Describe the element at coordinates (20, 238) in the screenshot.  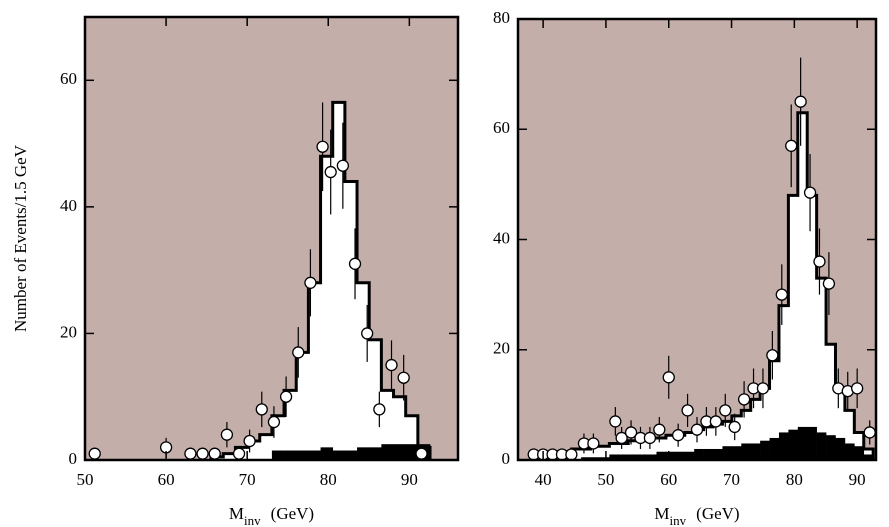
I see `y-axis-label: Number of Events/1.5 GeV` at that location.